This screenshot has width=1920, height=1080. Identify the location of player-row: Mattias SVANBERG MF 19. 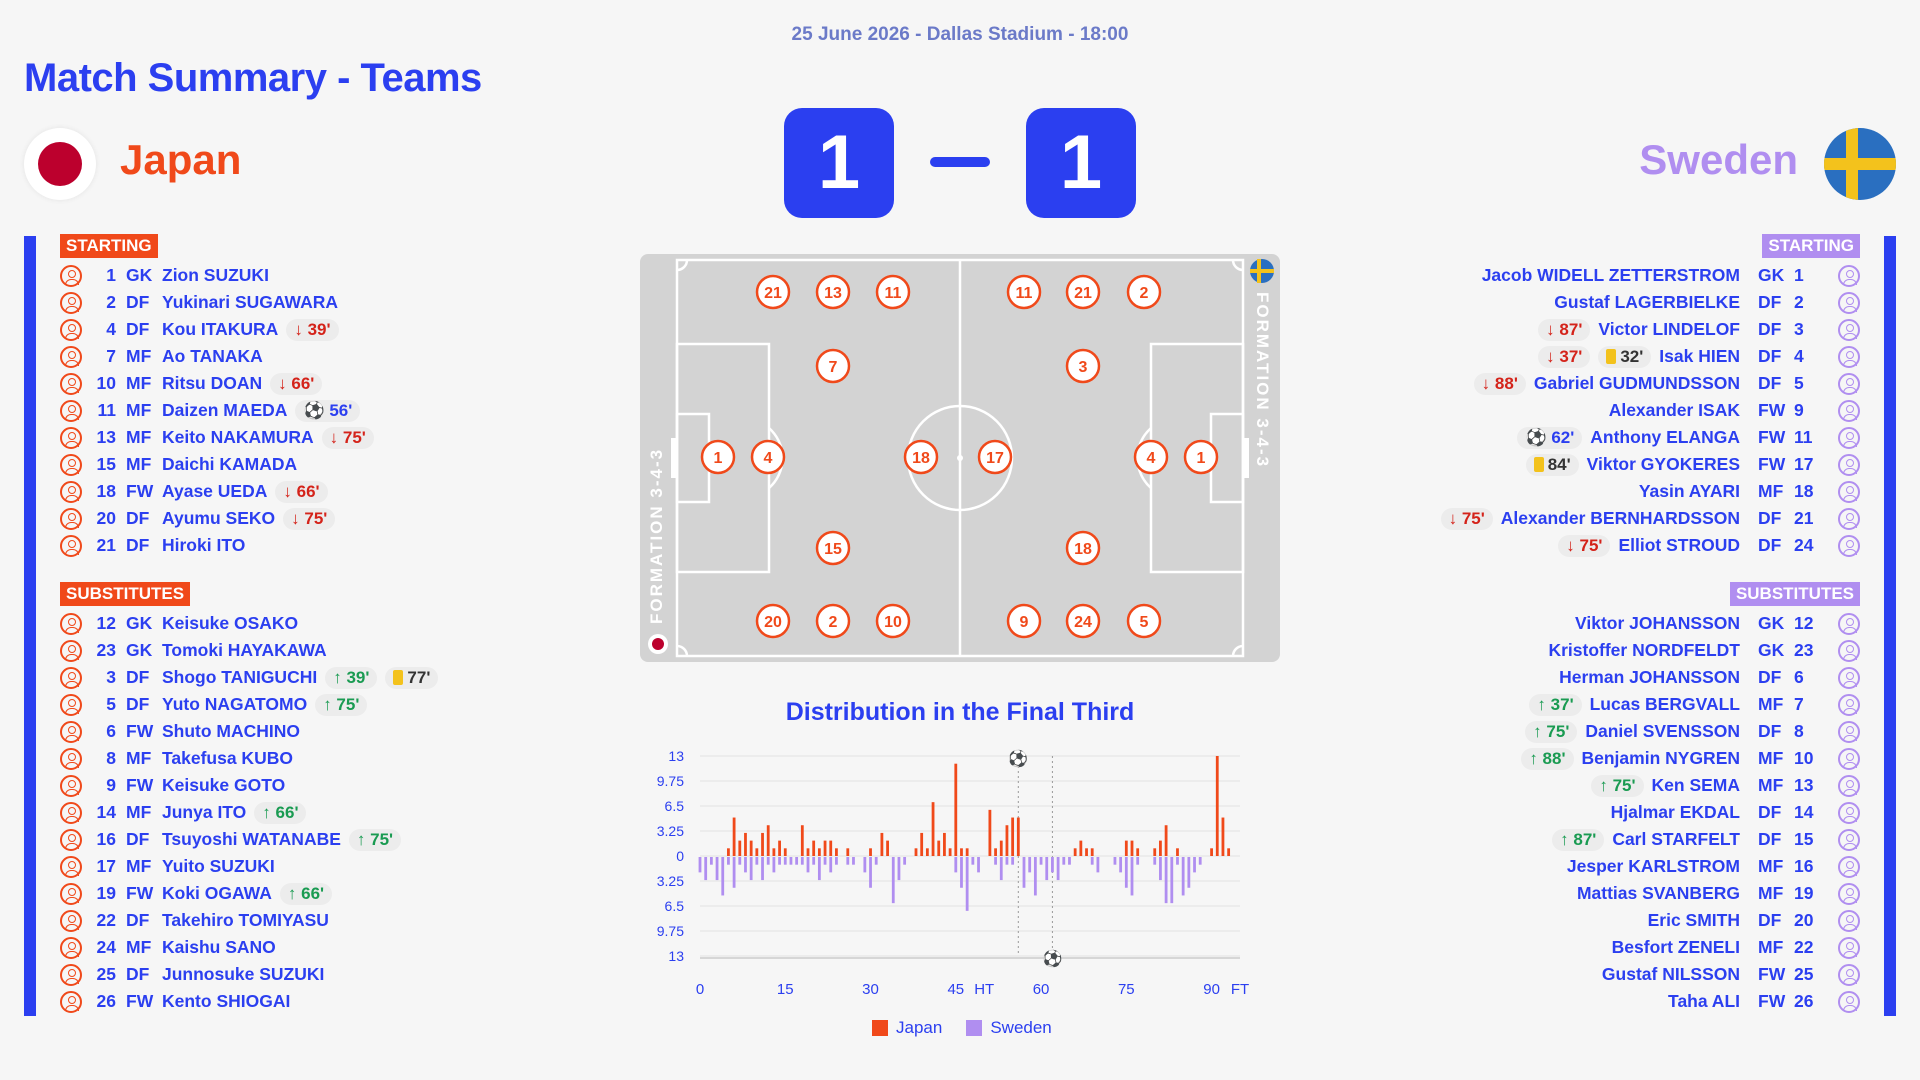
(1718, 893).